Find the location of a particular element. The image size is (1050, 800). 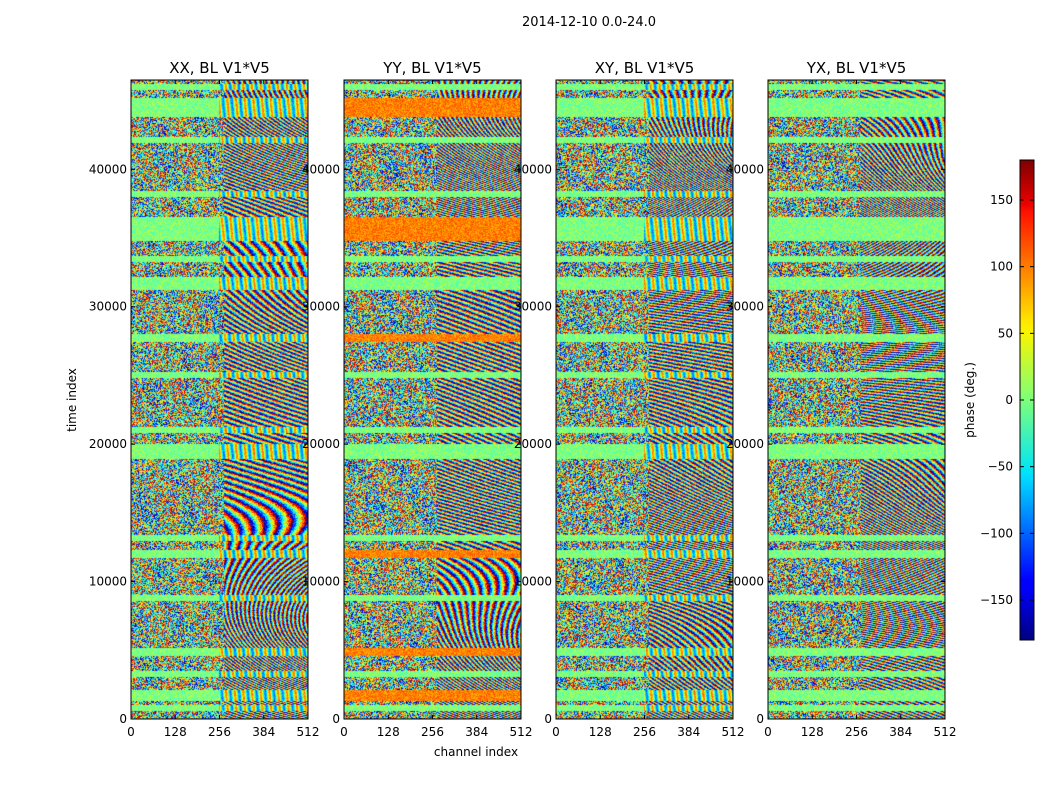

colorbar: 150 100 50 0 −50 −100 −150 phase (deg.) is located at coordinates (999, 400).